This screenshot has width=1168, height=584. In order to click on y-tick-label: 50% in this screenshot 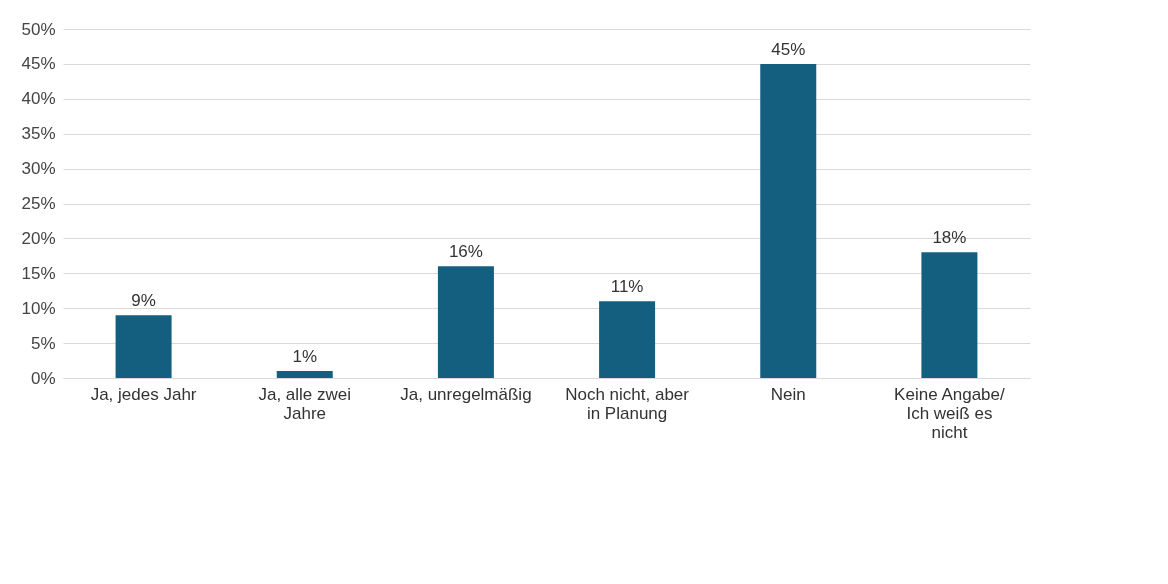, I will do `click(38, 29)`.